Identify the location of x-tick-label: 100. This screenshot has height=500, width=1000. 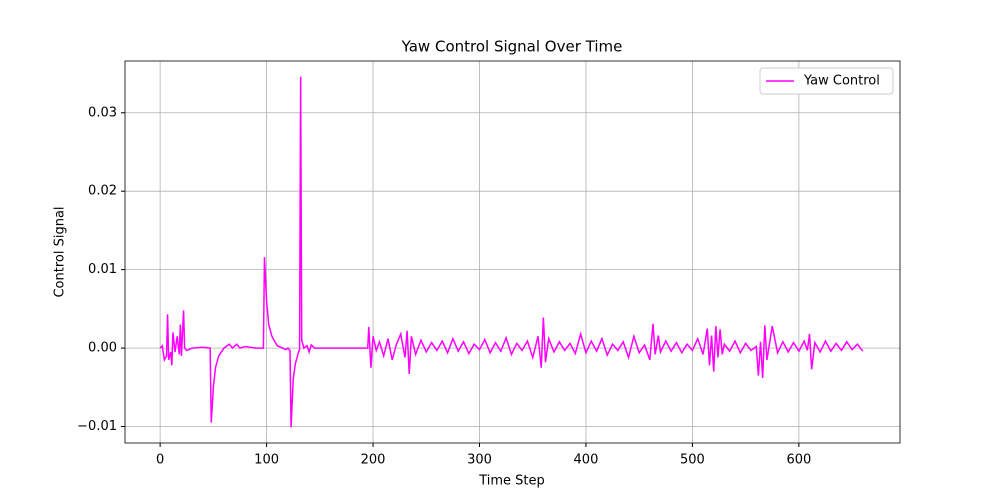
(266, 460).